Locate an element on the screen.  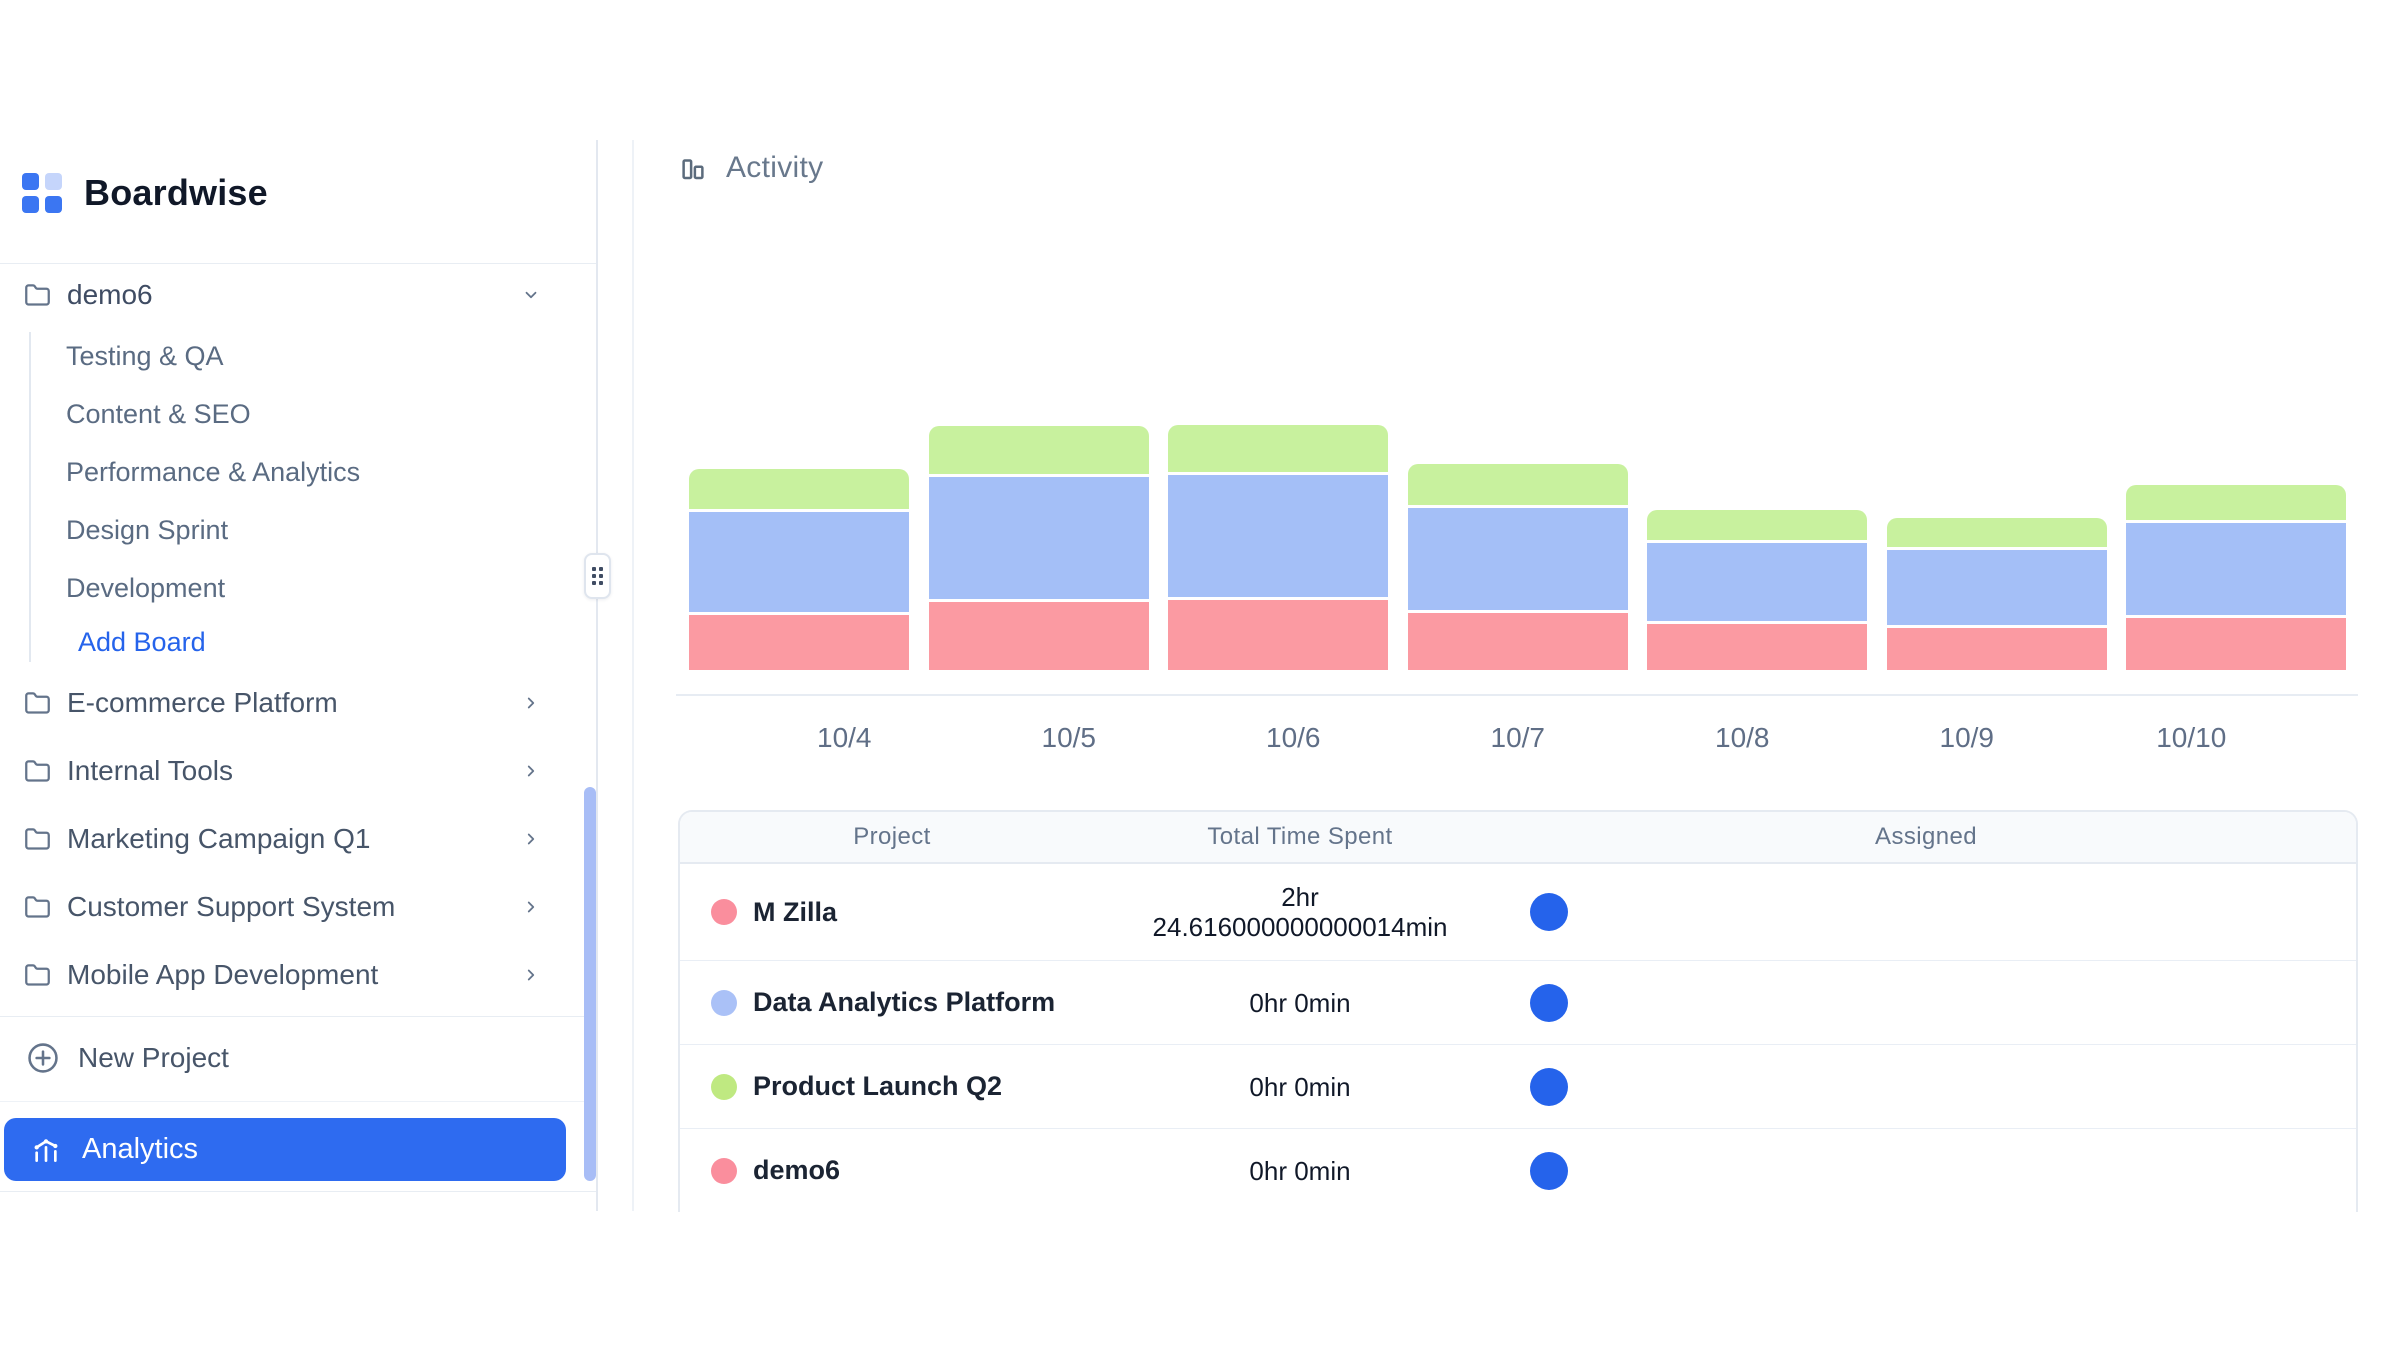
column-header-assigned: Assigned is located at coordinates (1926, 836).